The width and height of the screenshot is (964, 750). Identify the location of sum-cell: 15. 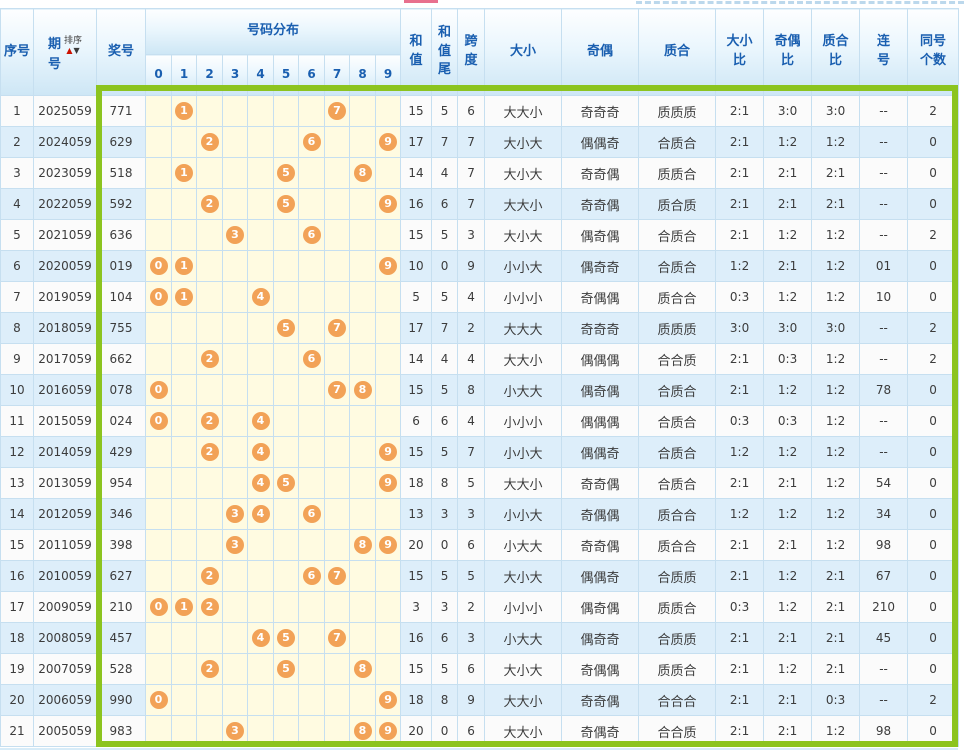
(416, 576).